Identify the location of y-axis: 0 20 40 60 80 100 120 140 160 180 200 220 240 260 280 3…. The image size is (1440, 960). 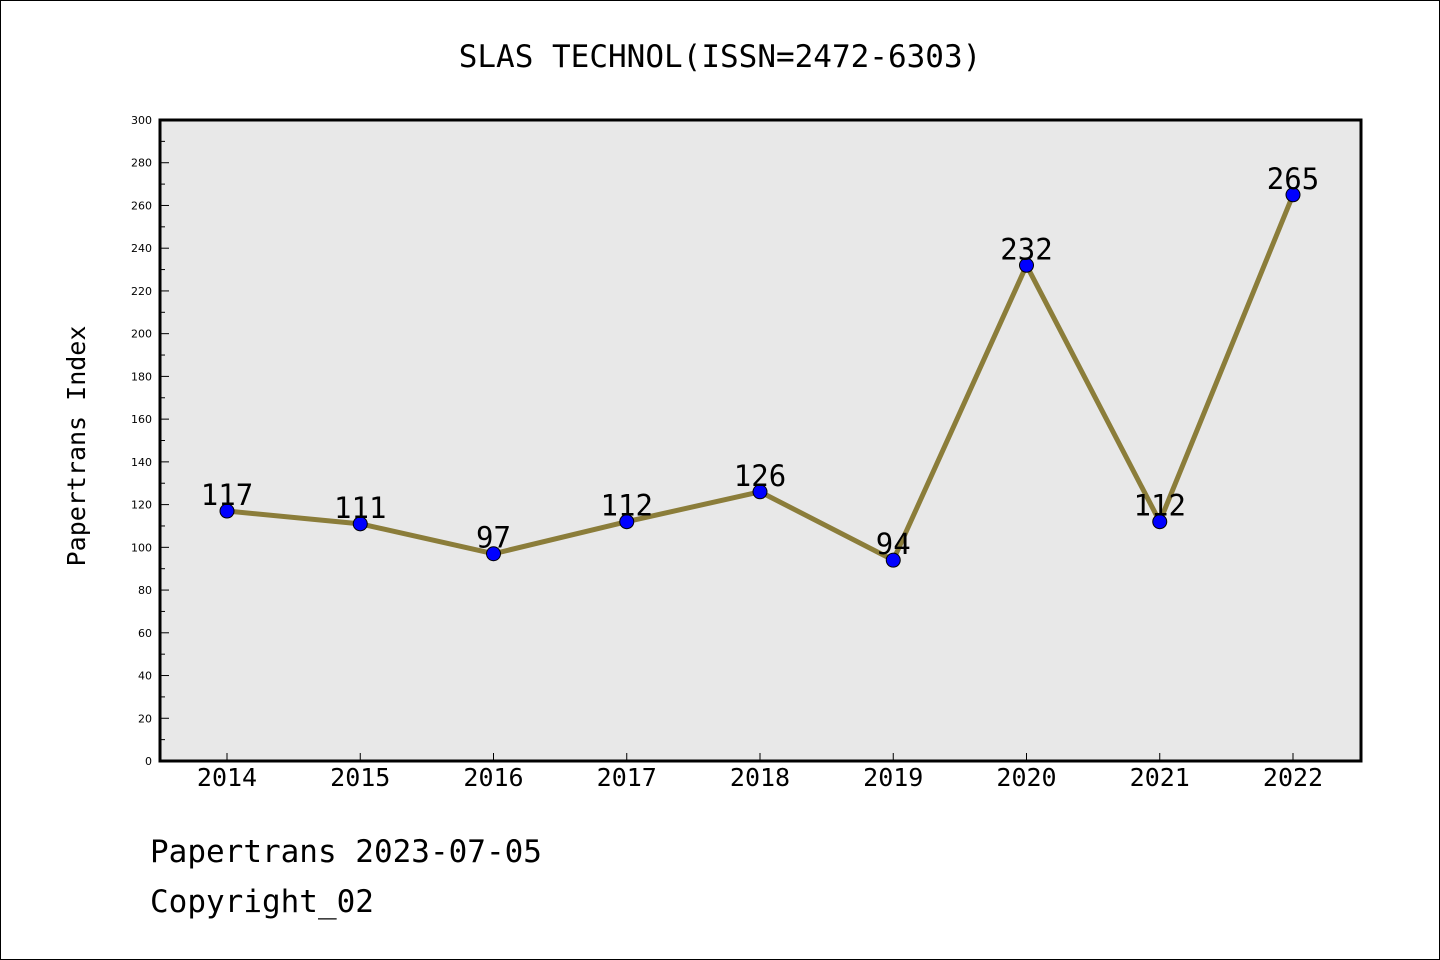
(150, 441).